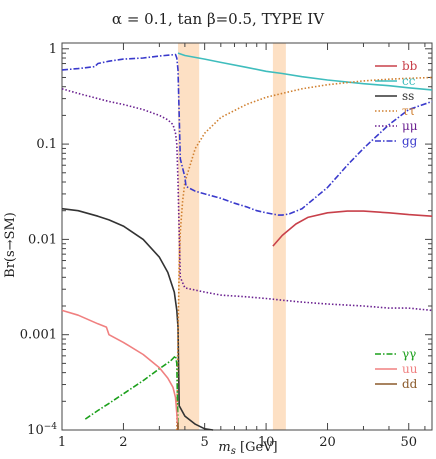 This screenshot has height=459, width=436. I want to click on legend-label: γγ, so click(409, 354).